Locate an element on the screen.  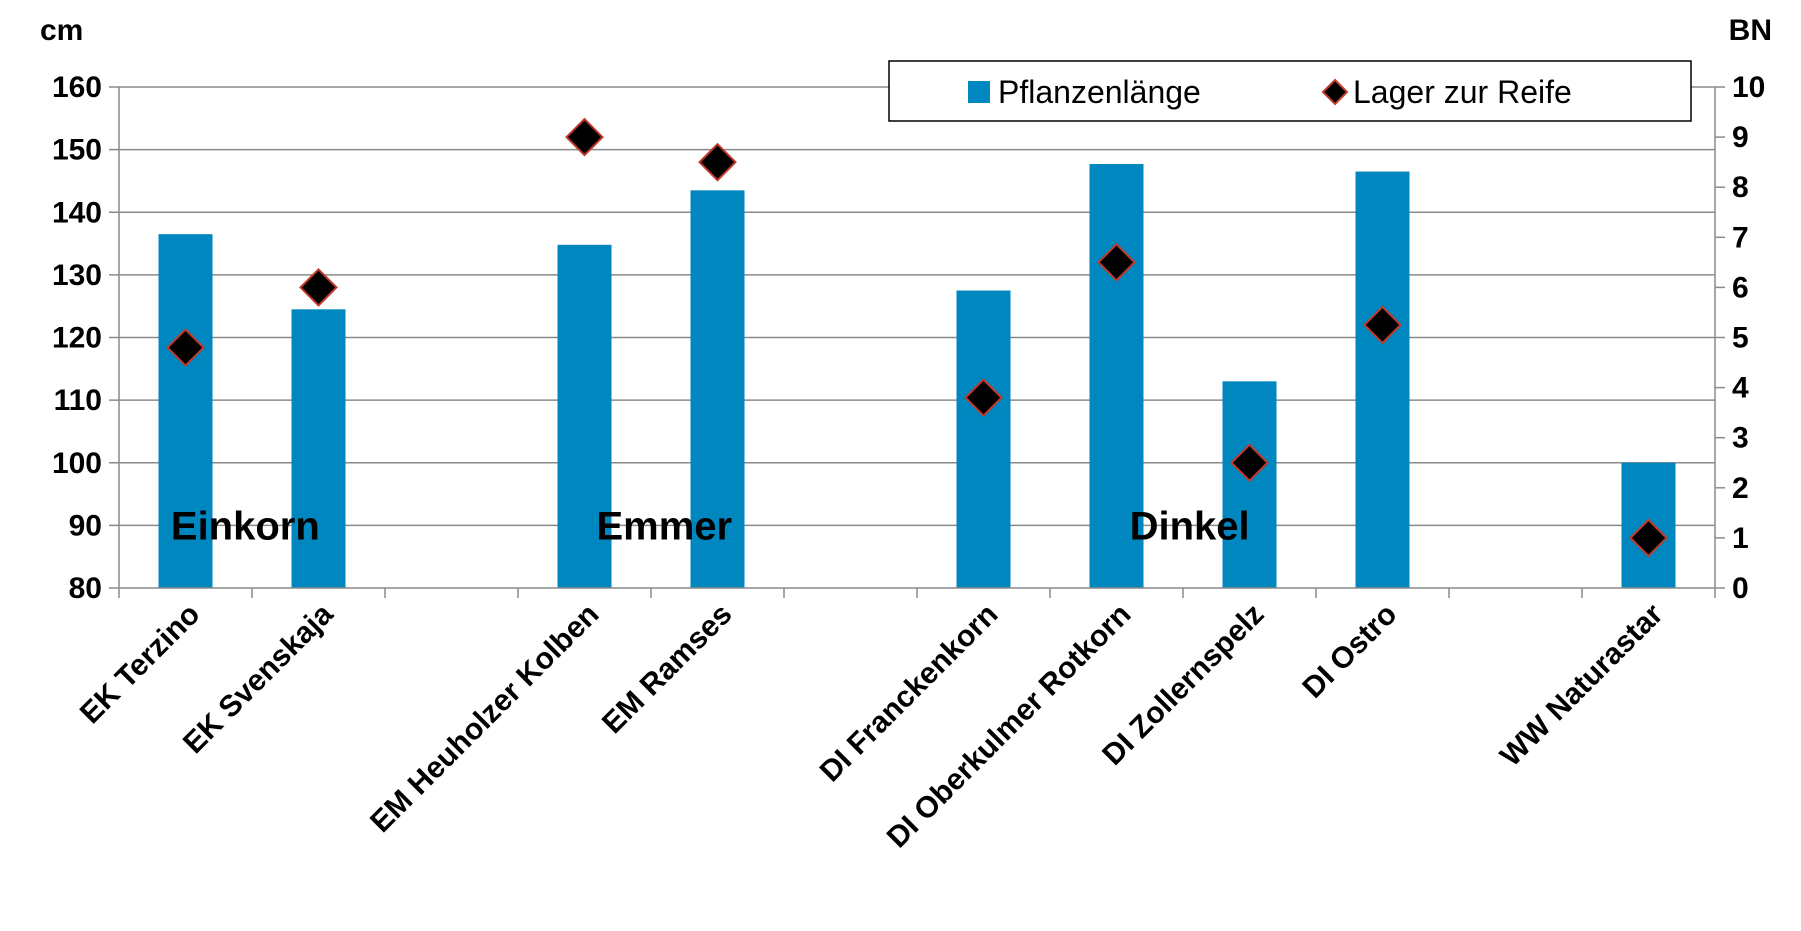
left-axis-ticks: 80 90 100 110 120 130 140 150 160 is located at coordinates (77, 338).